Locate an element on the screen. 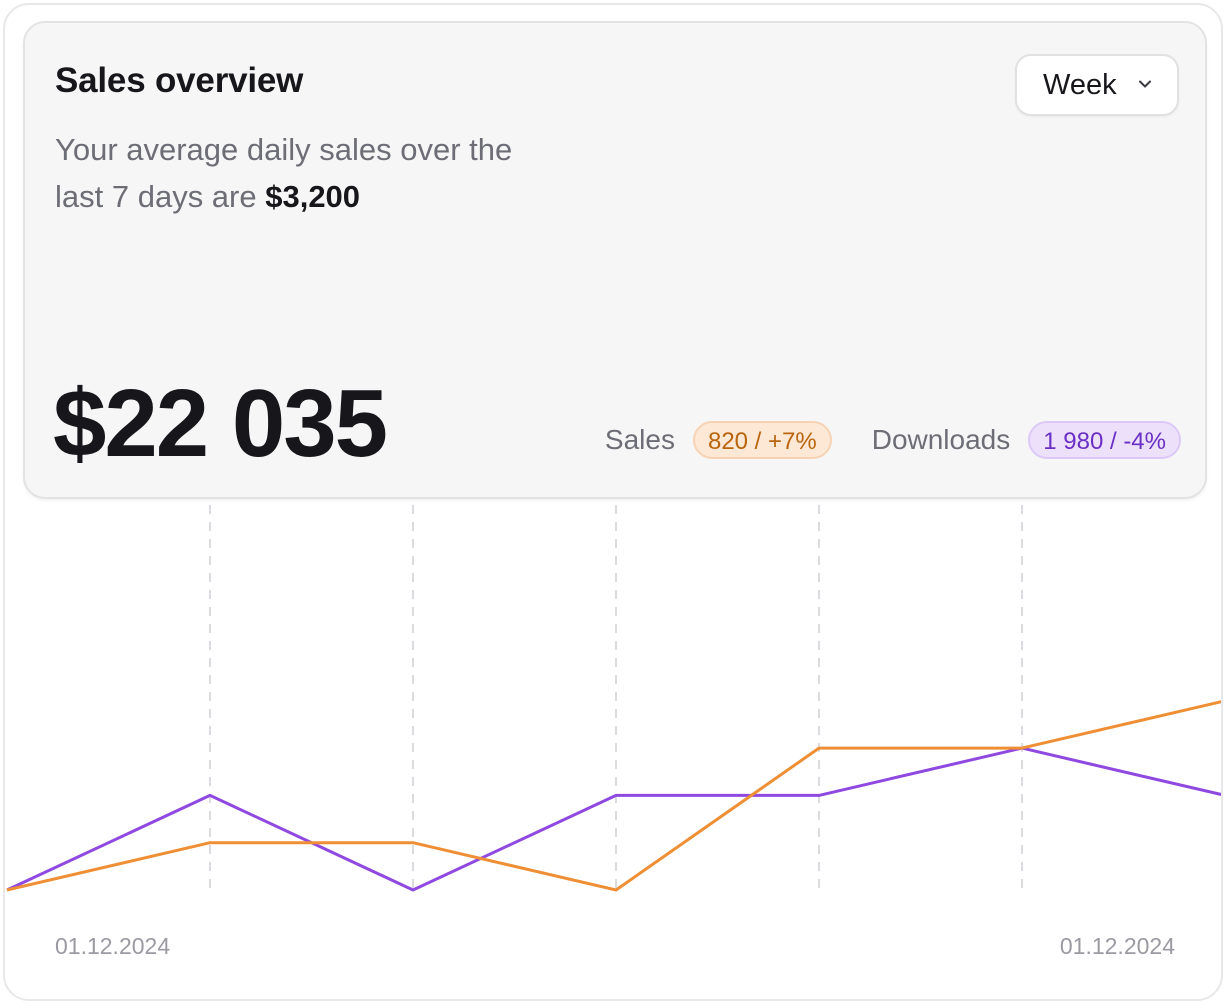  sales-legend-label: Sales is located at coordinates (639, 439).